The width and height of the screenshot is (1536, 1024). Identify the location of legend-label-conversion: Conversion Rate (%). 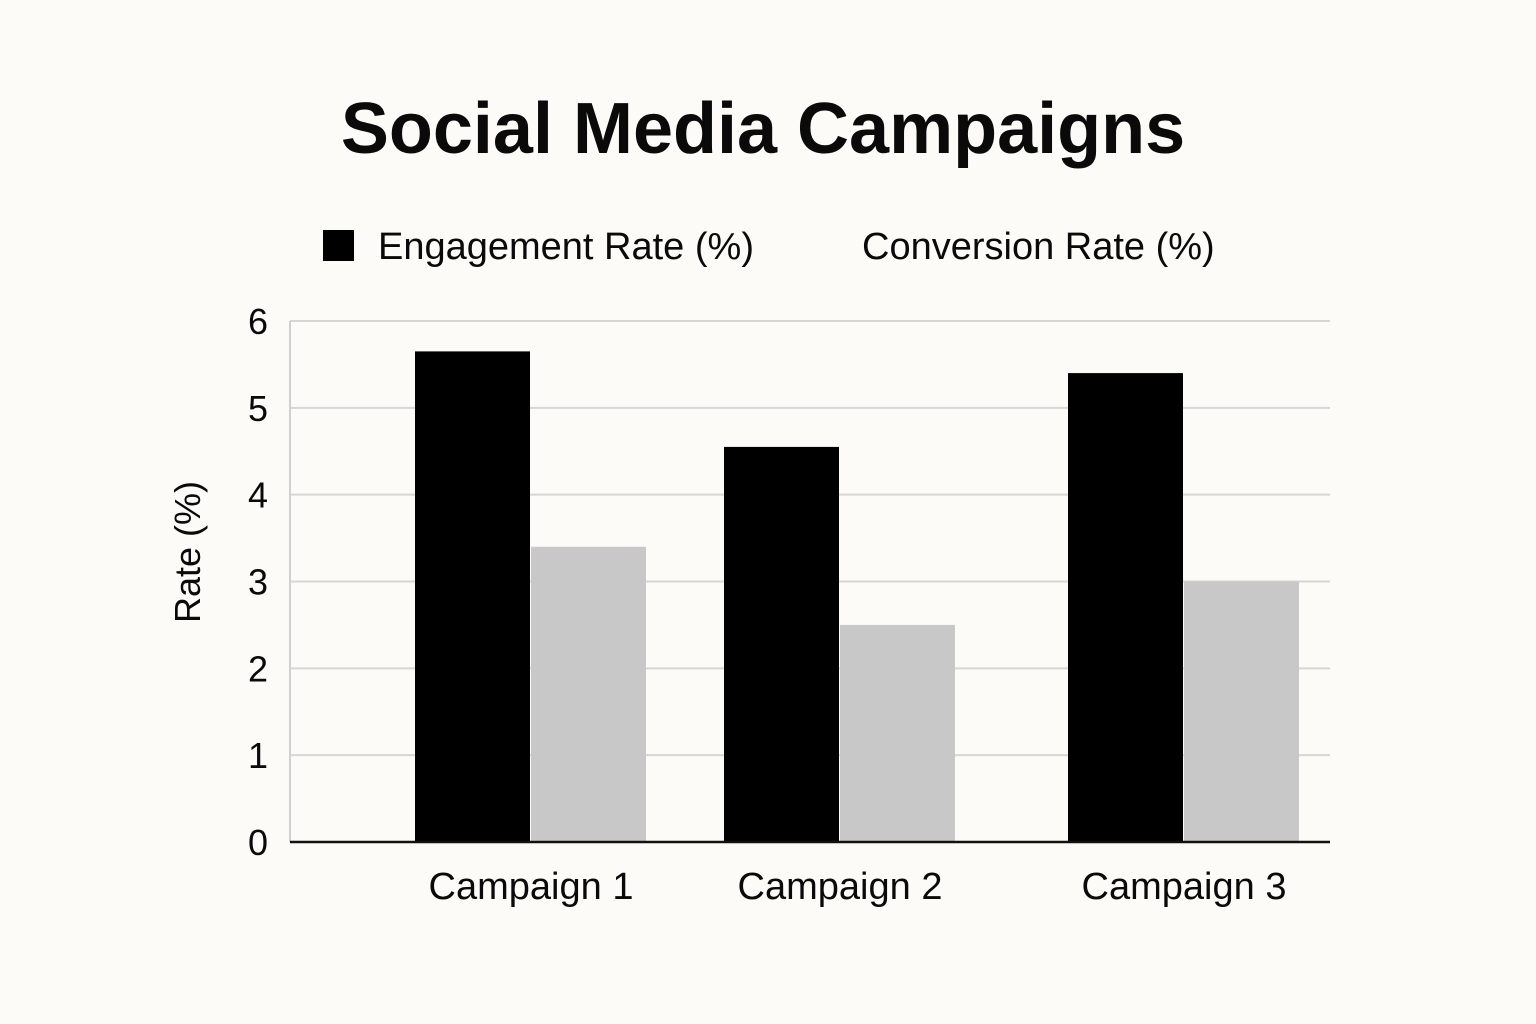
(1038, 247).